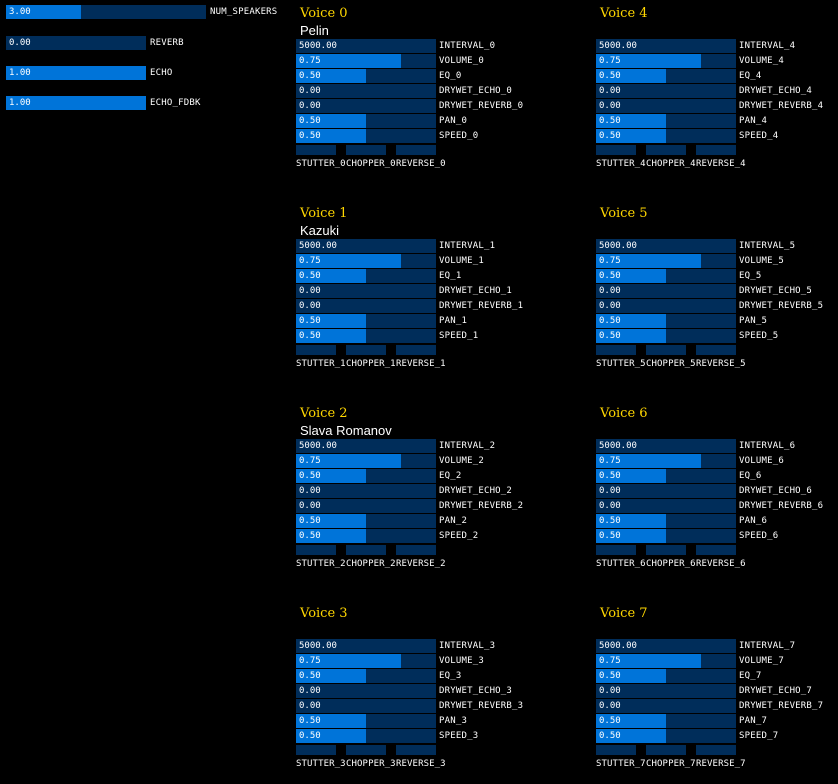  What do you see at coordinates (704, 91) in the screenshot?
I see `drywet-echo-slider: 0.00 DRYWET_ECHO_4` at bounding box center [704, 91].